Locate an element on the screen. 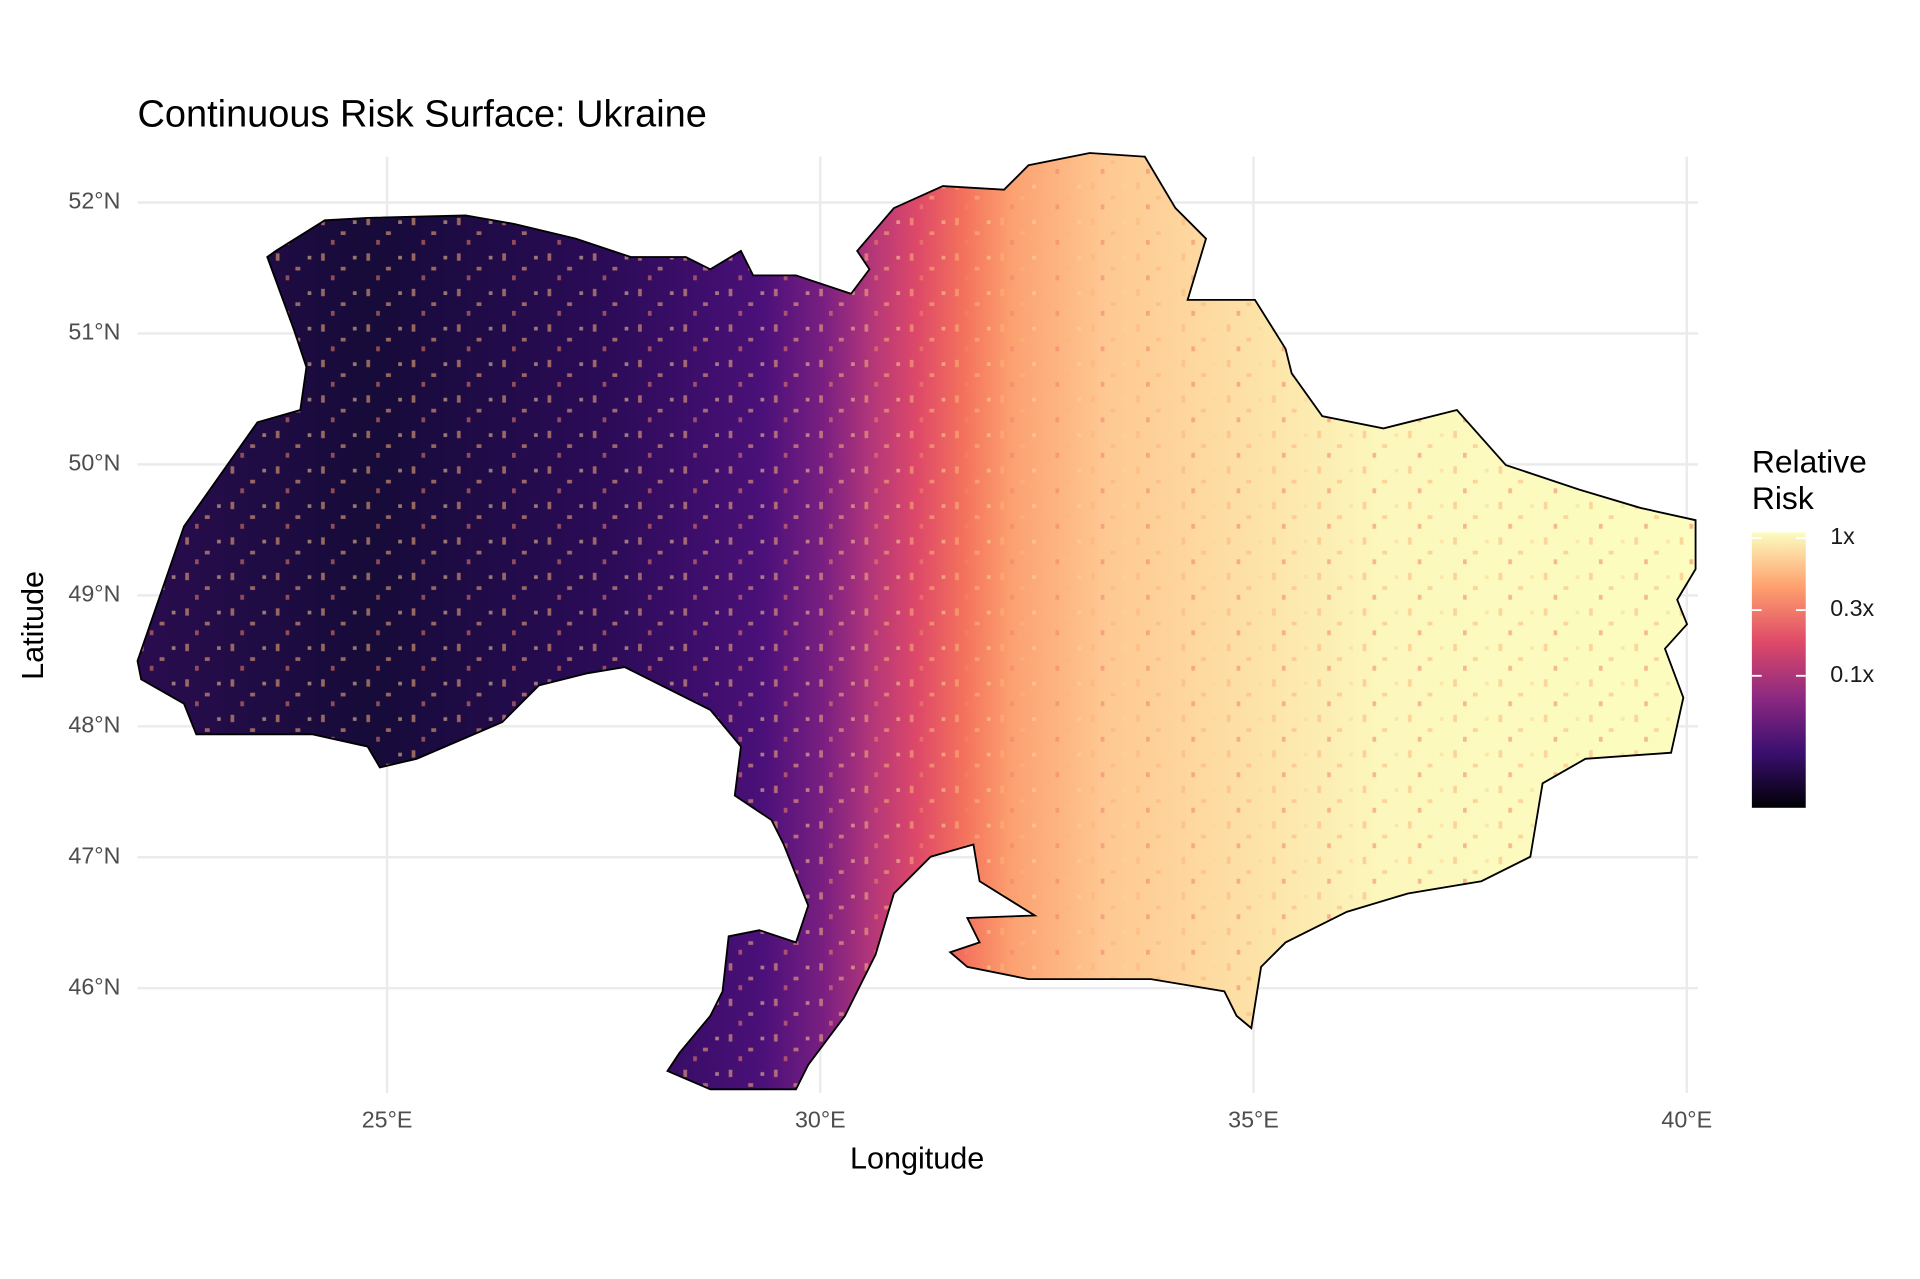  colorbar-label: 0.1x is located at coordinates (1852, 674).